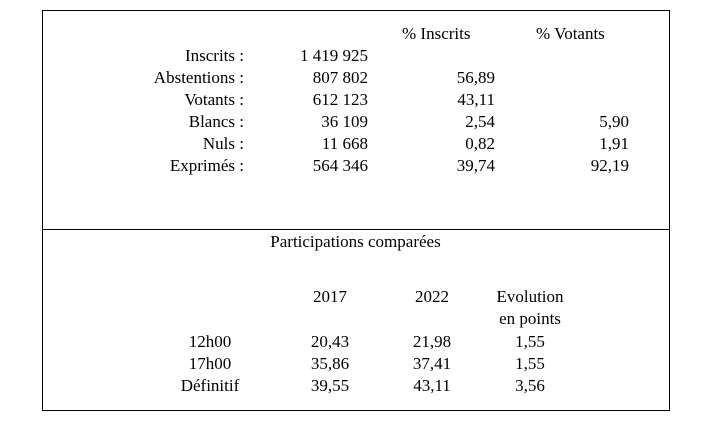 Image resolution: width=712 pixels, height=440 pixels. Describe the element at coordinates (432, 363) in the screenshot. I see `row-2022: 37,41` at that location.